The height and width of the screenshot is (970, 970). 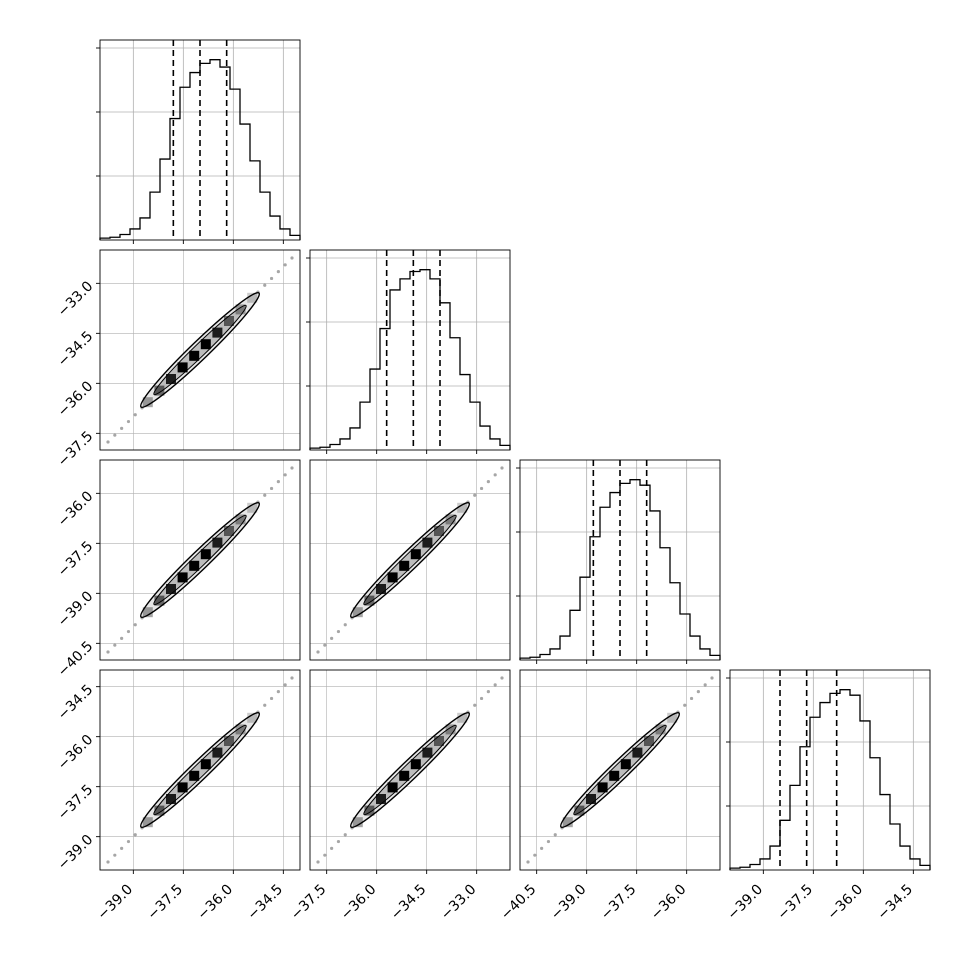 I want to click on x-tick-label: −34.5, so click(x=896, y=903).